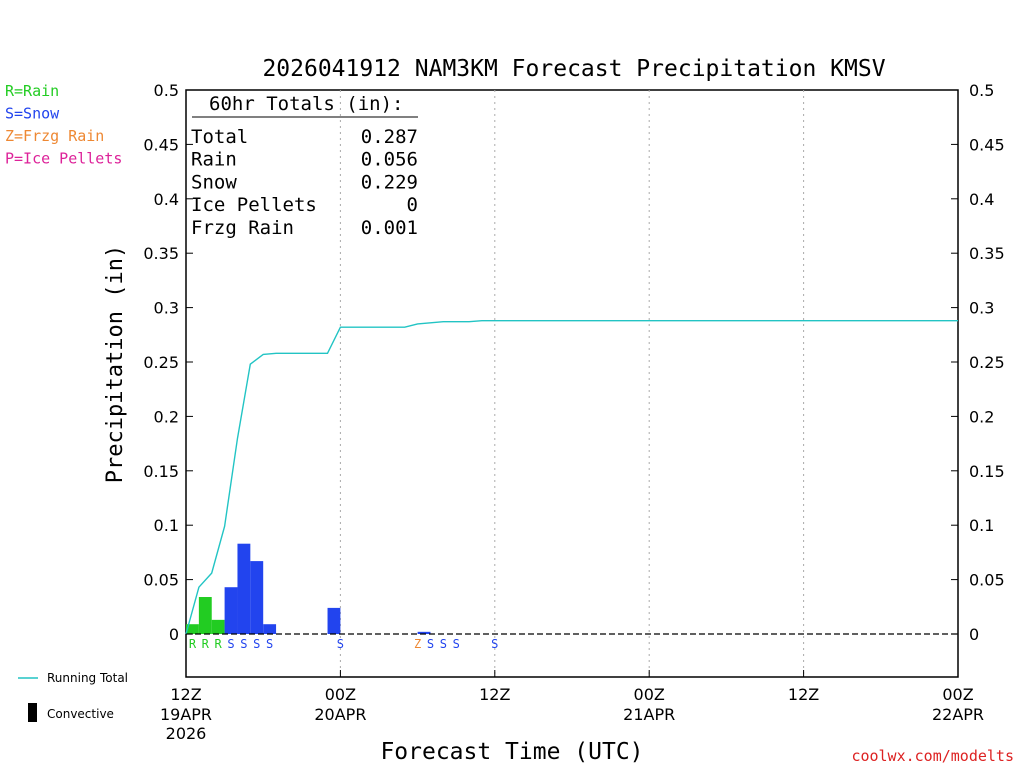 This screenshot has width=1024, height=768. I want to click on y-tick-label-right-2: 0.4, so click(981, 199).